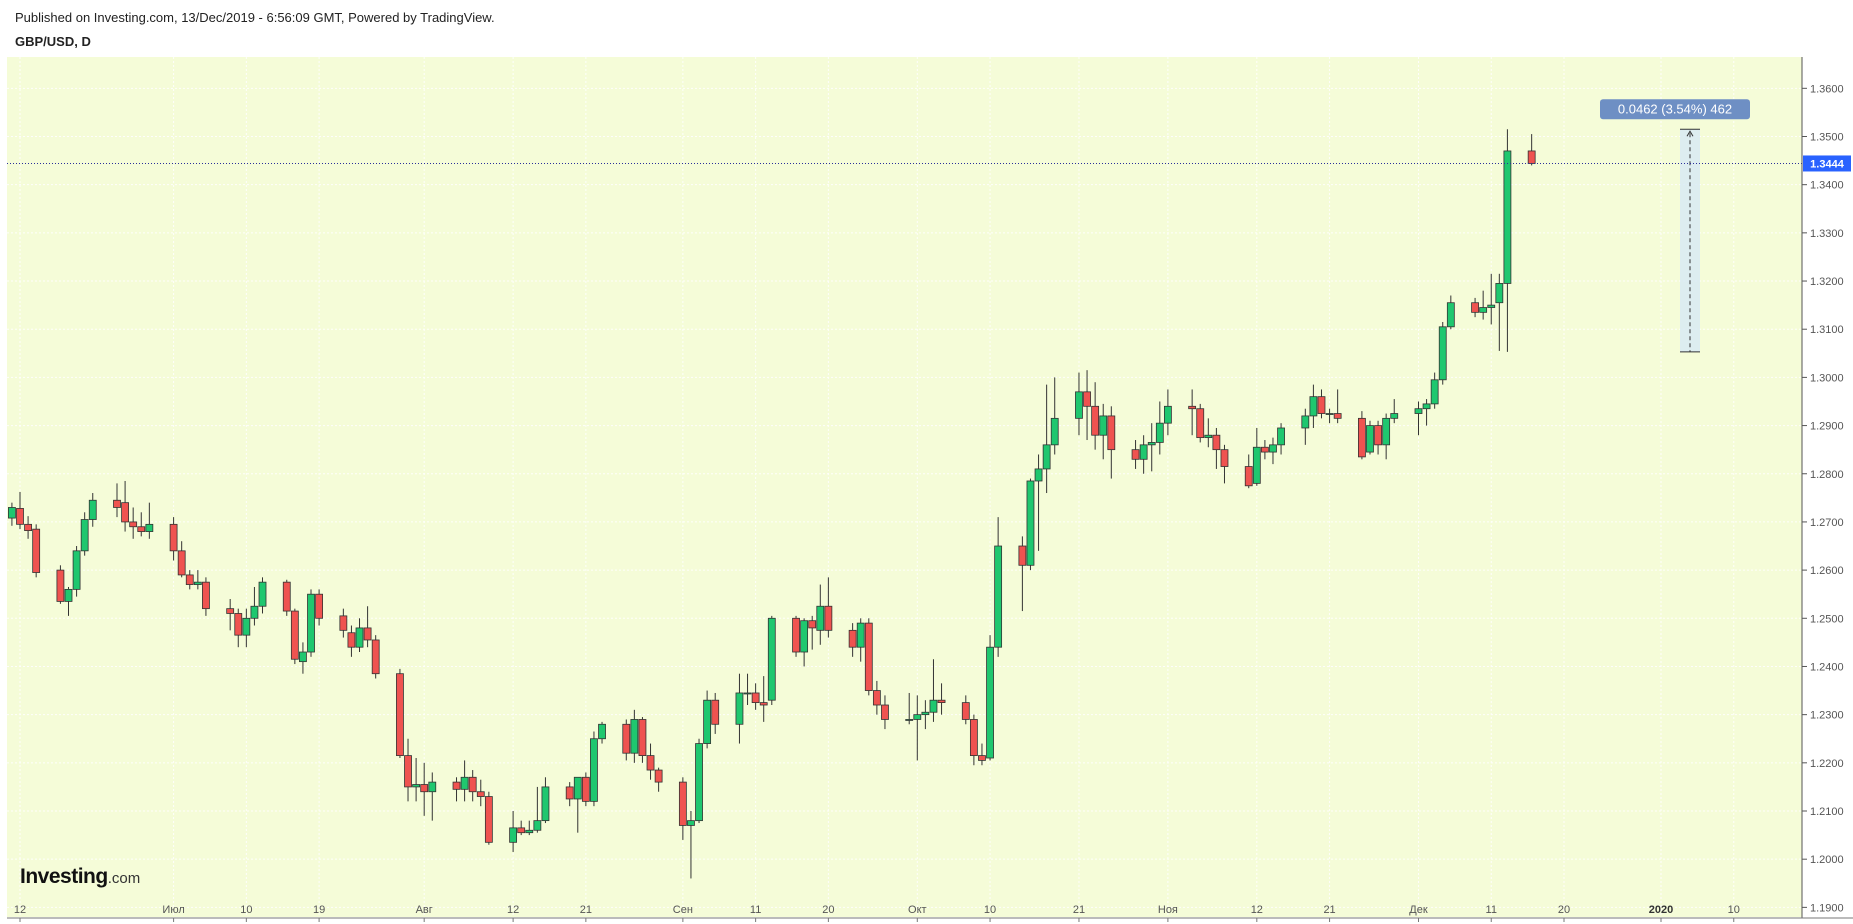  I want to click on last-price-badge-bg, so click(1827, 163).